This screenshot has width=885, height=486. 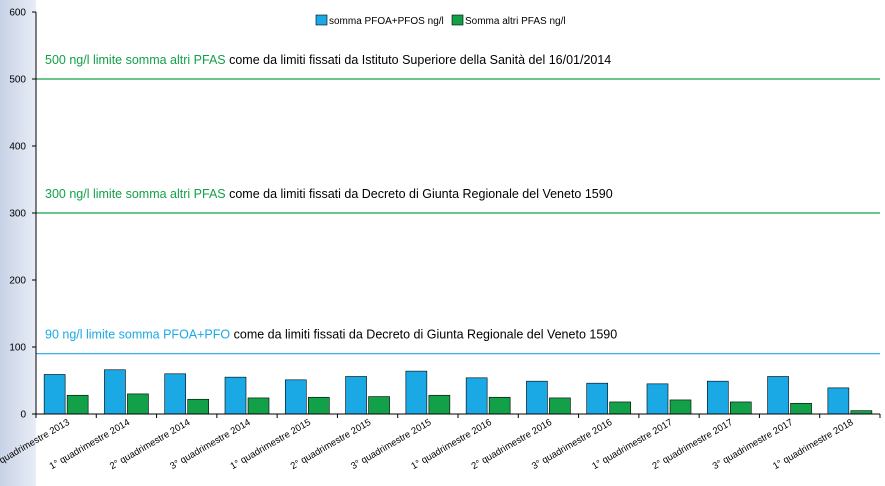 I want to click on legend-label: somma PFOA+PFOS ng/l, so click(x=386, y=21).